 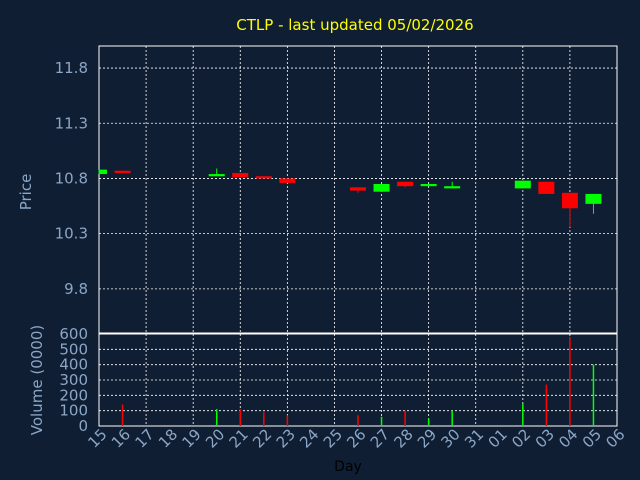 I want to click on volume-tick-label: 500, so click(x=73, y=349).